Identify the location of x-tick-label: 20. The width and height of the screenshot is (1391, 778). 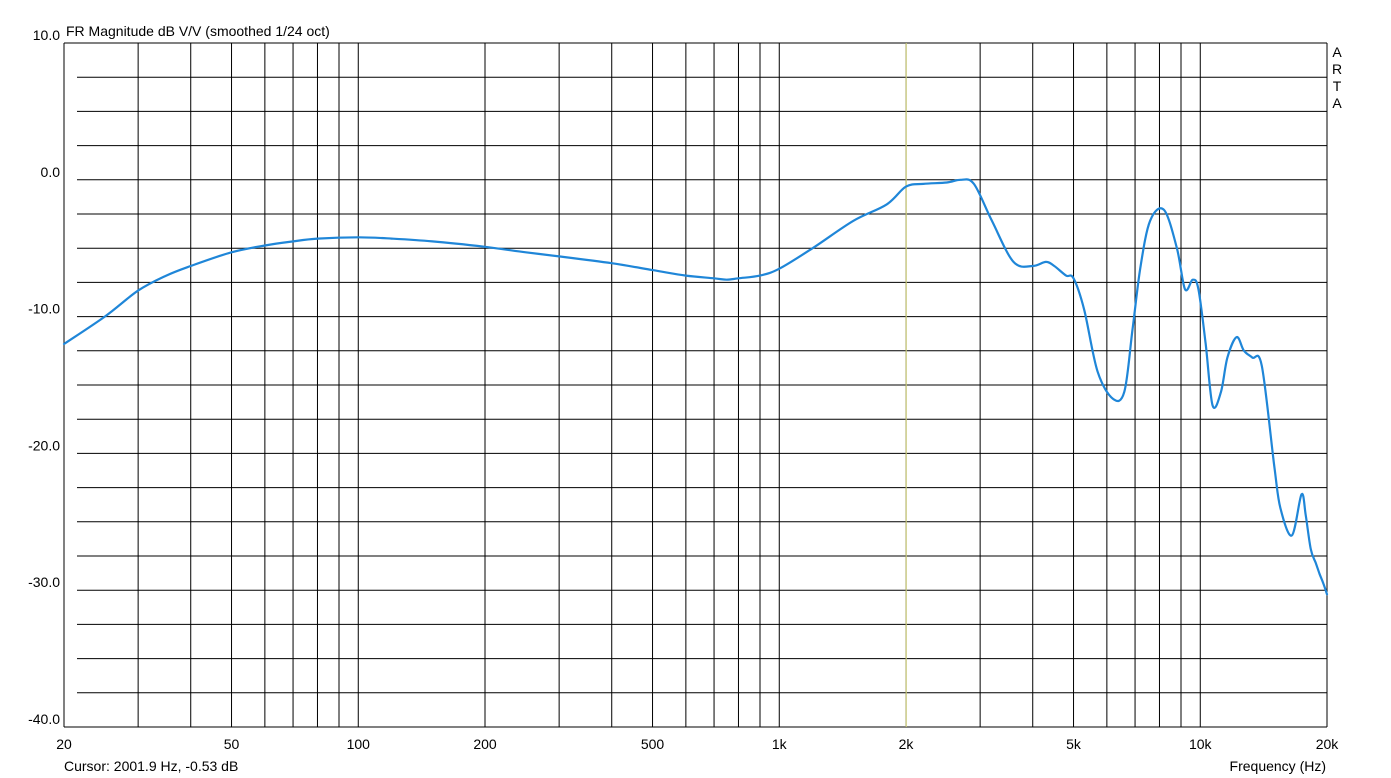
(64, 744).